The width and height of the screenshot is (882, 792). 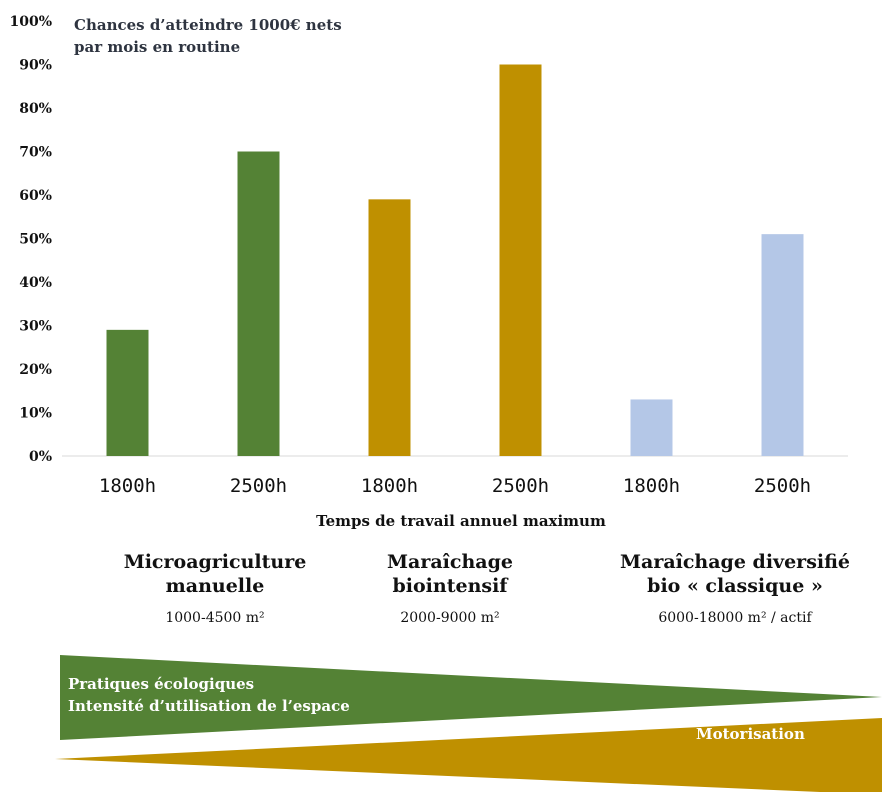 I want to click on group-biointensif: Maraîchage biointensif 2000-9000 m², so click(x=450, y=588).